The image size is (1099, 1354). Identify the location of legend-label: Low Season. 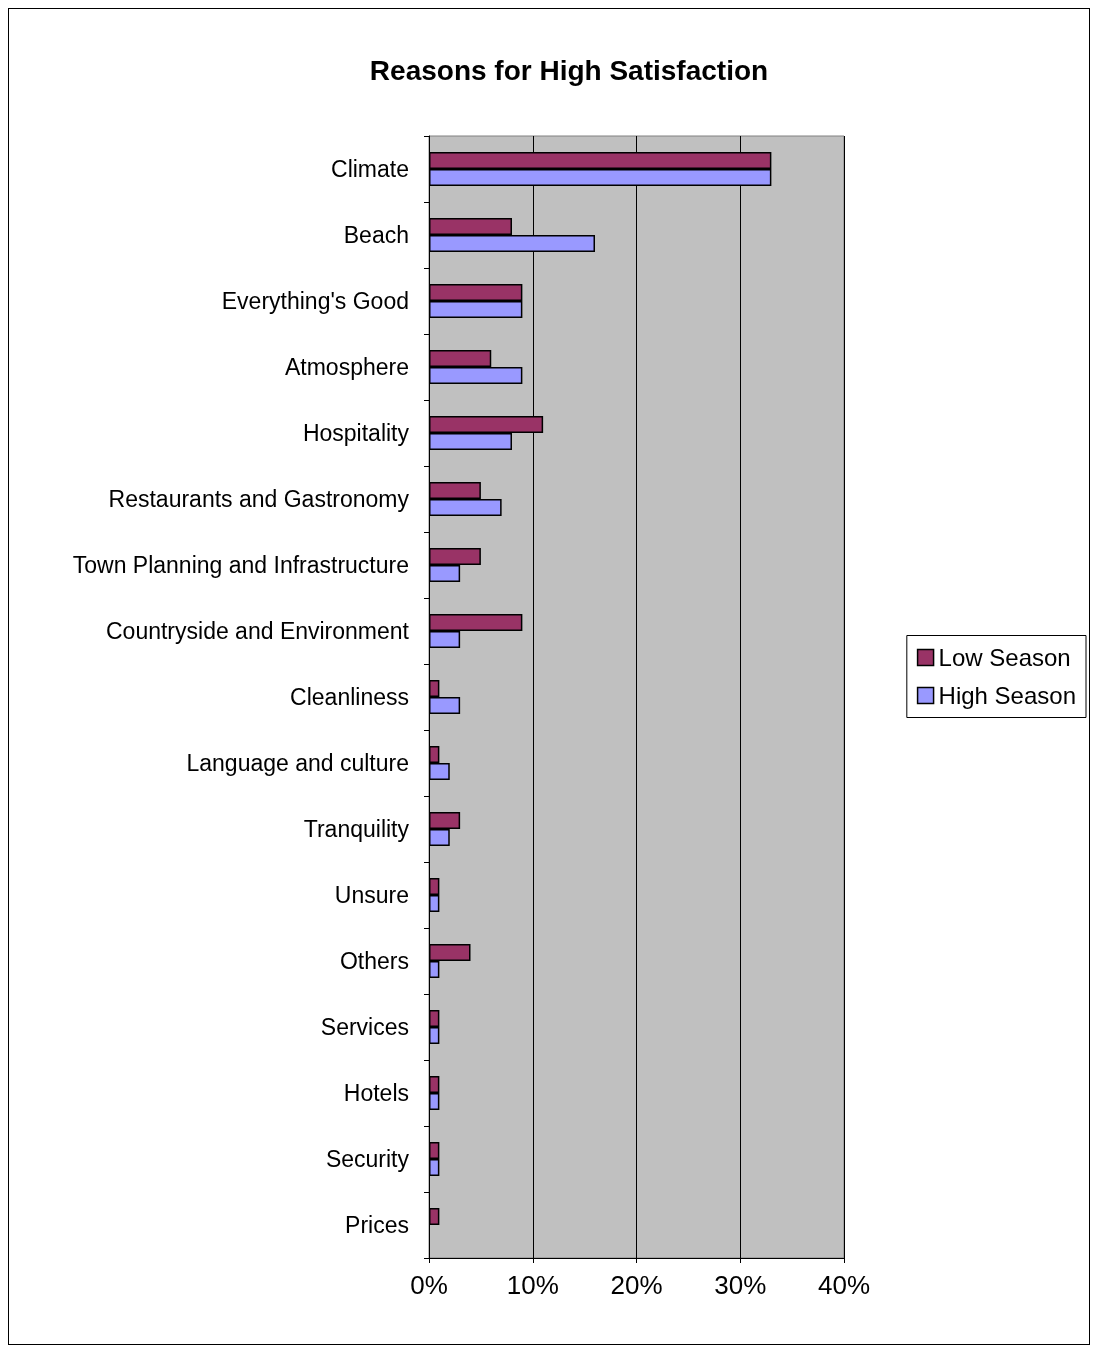
(1004, 657).